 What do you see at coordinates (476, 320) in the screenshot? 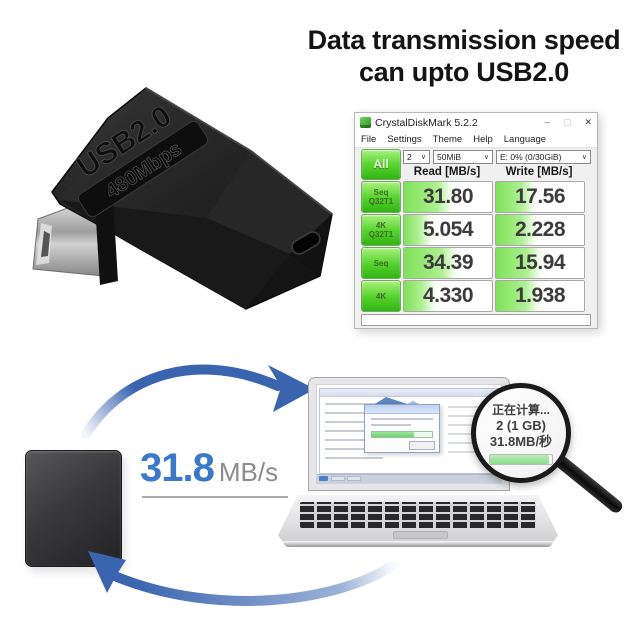
I see `comment-input` at bounding box center [476, 320].